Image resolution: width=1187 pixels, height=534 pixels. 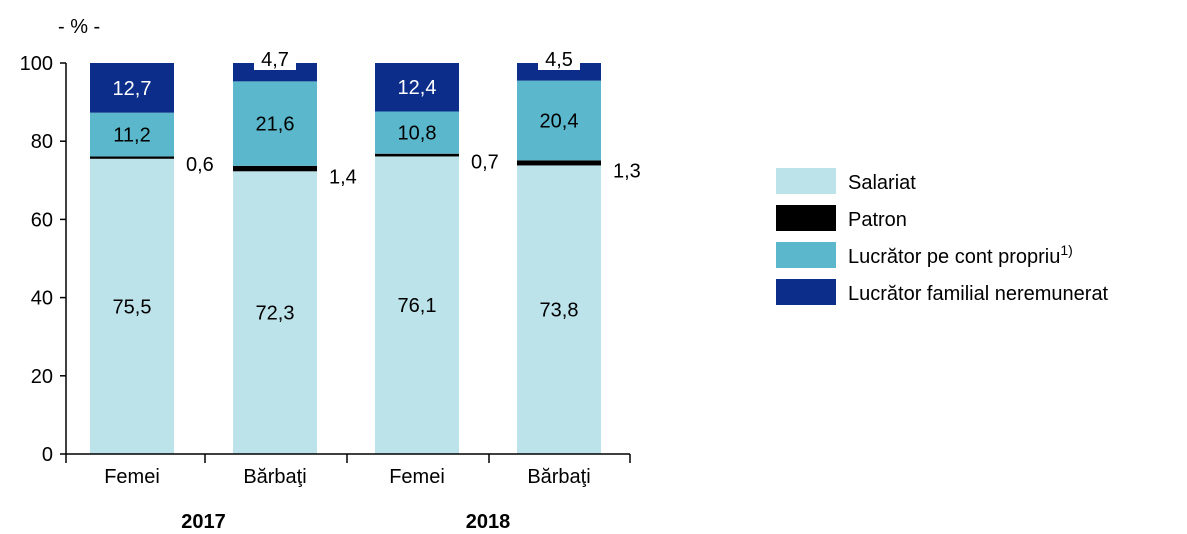 I want to click on y-tick-label: 80, so click(x=42, y=142).